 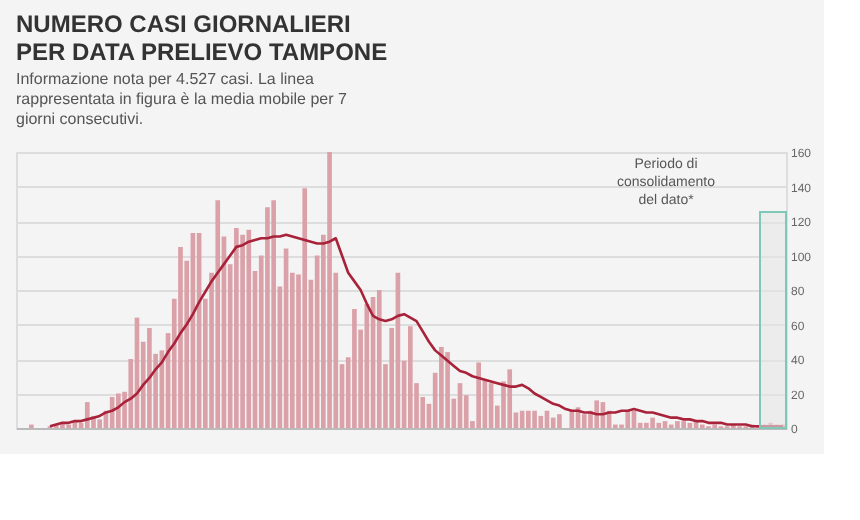 What do you see at coordinates (202, 38) in the screenshot?
I see `chart-title: NUMERO CASI GIORNALIERI PER DATA PRELIEVO TAMPONE` at bounding box center [202, 38].